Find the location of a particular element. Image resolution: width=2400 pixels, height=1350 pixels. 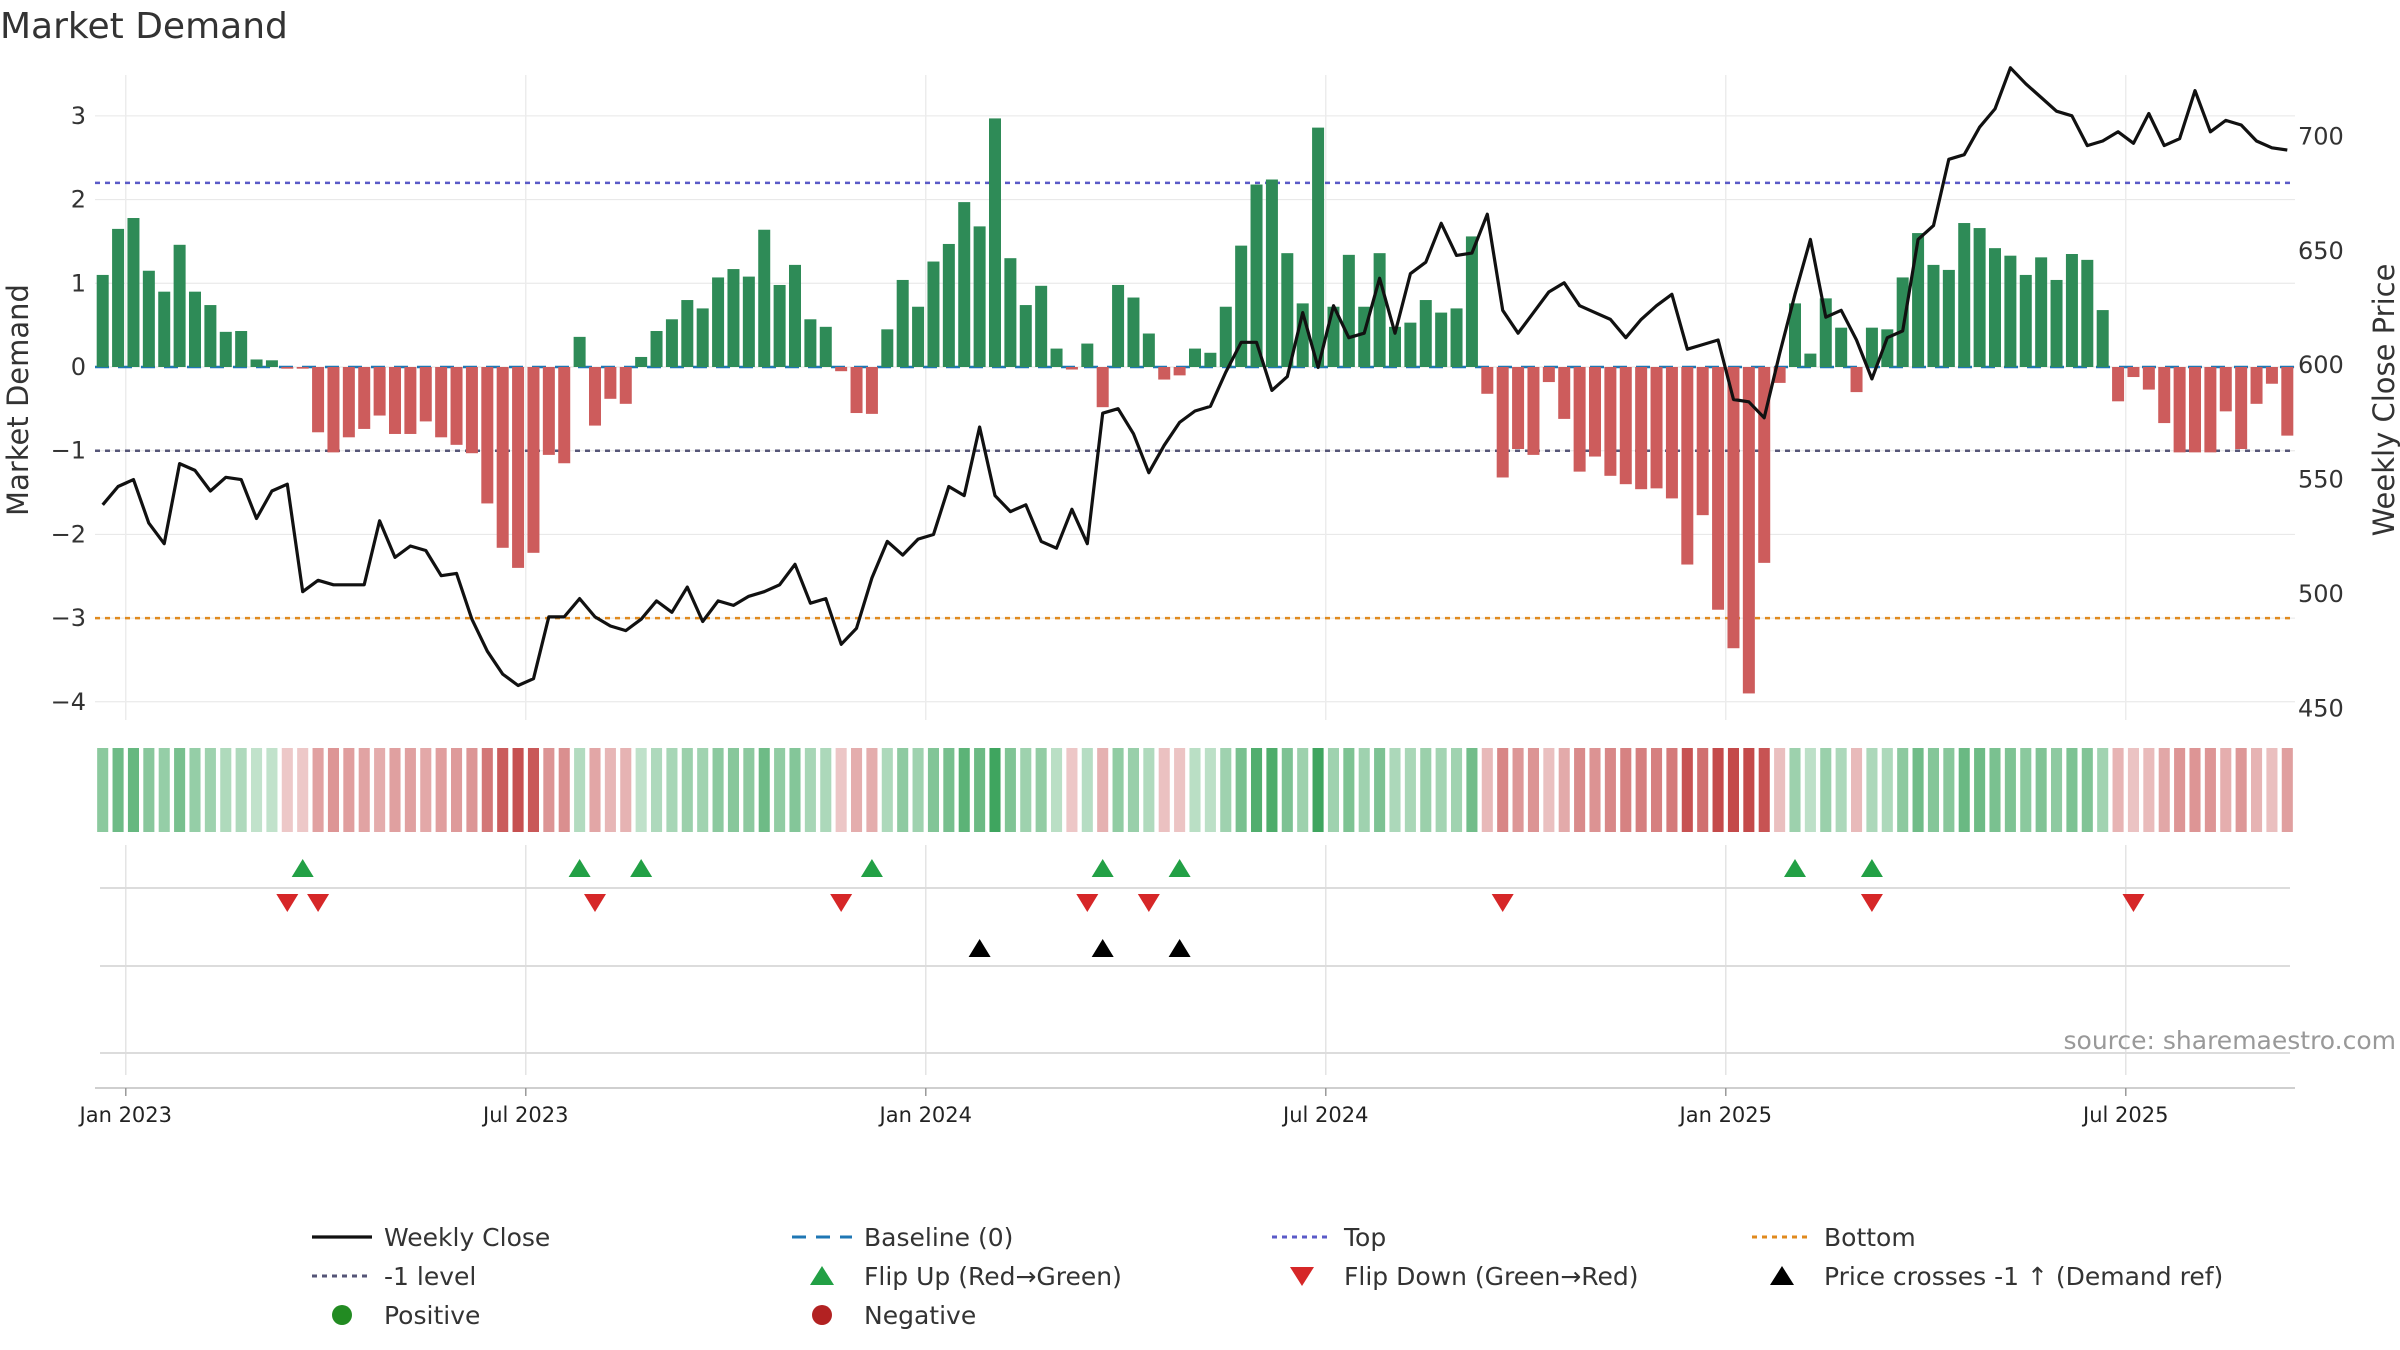

y-tick-label: −1 is located at coordinates (68, 451).